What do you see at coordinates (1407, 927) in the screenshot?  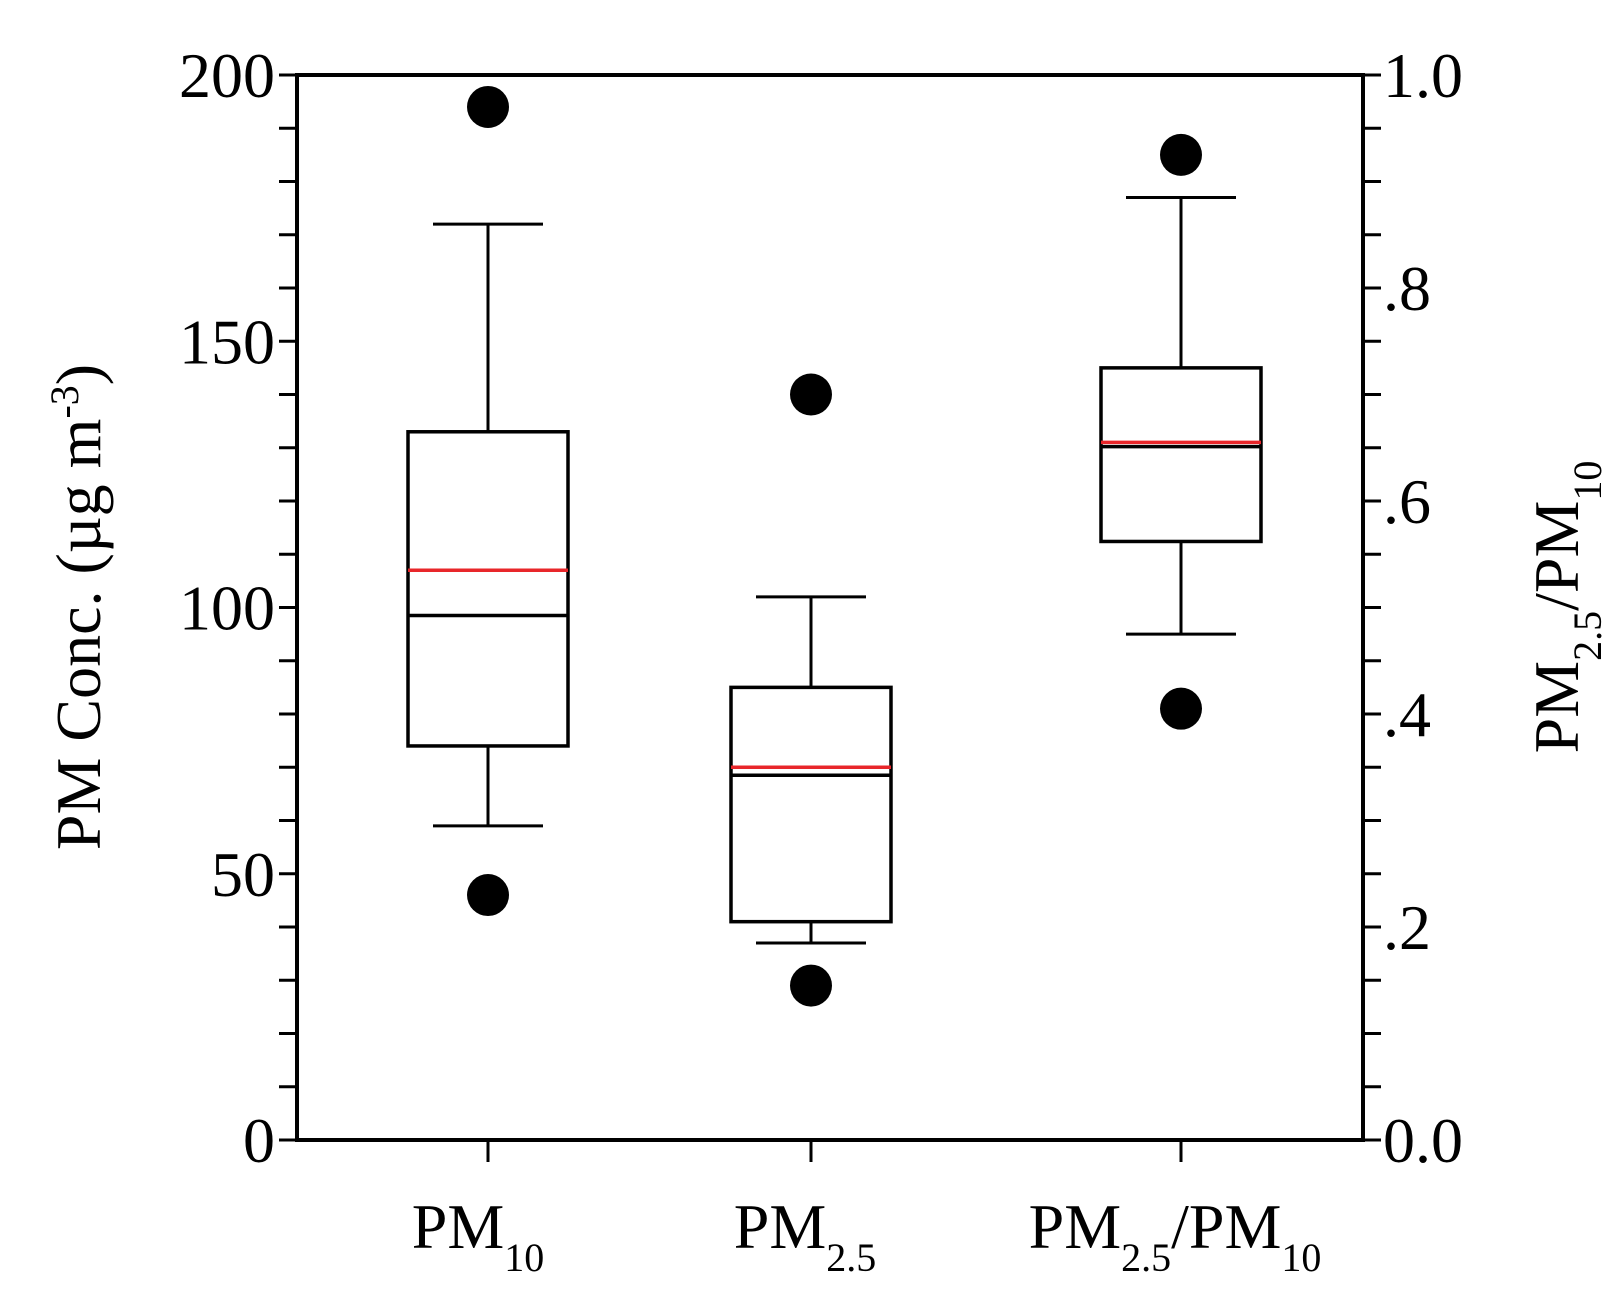 I see `right-tick-label: .2` at bounding box center [1407, 927].